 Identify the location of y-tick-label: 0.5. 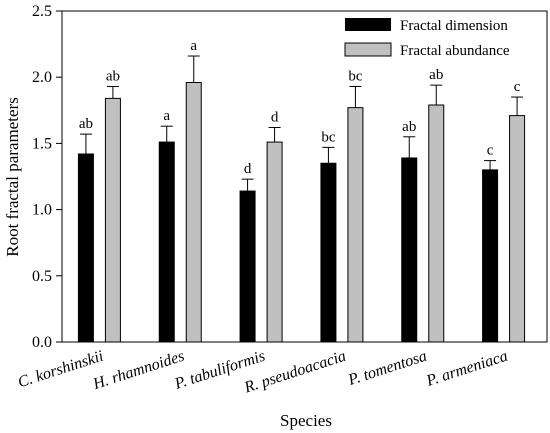
(42, 276).